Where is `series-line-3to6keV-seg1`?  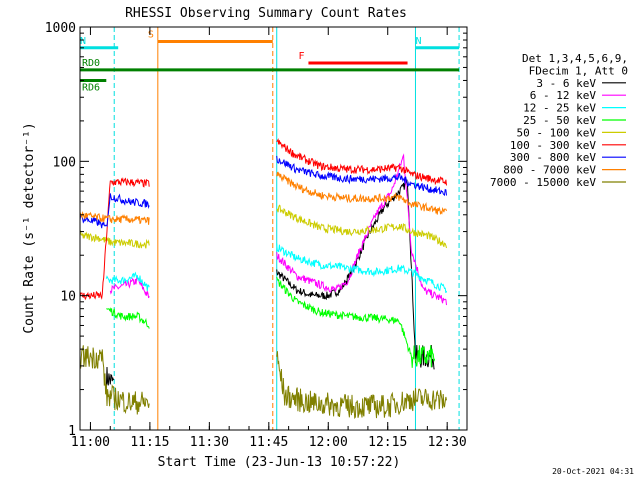
series-line-3to6keV-seg1 is located at coordinates (355, 274).